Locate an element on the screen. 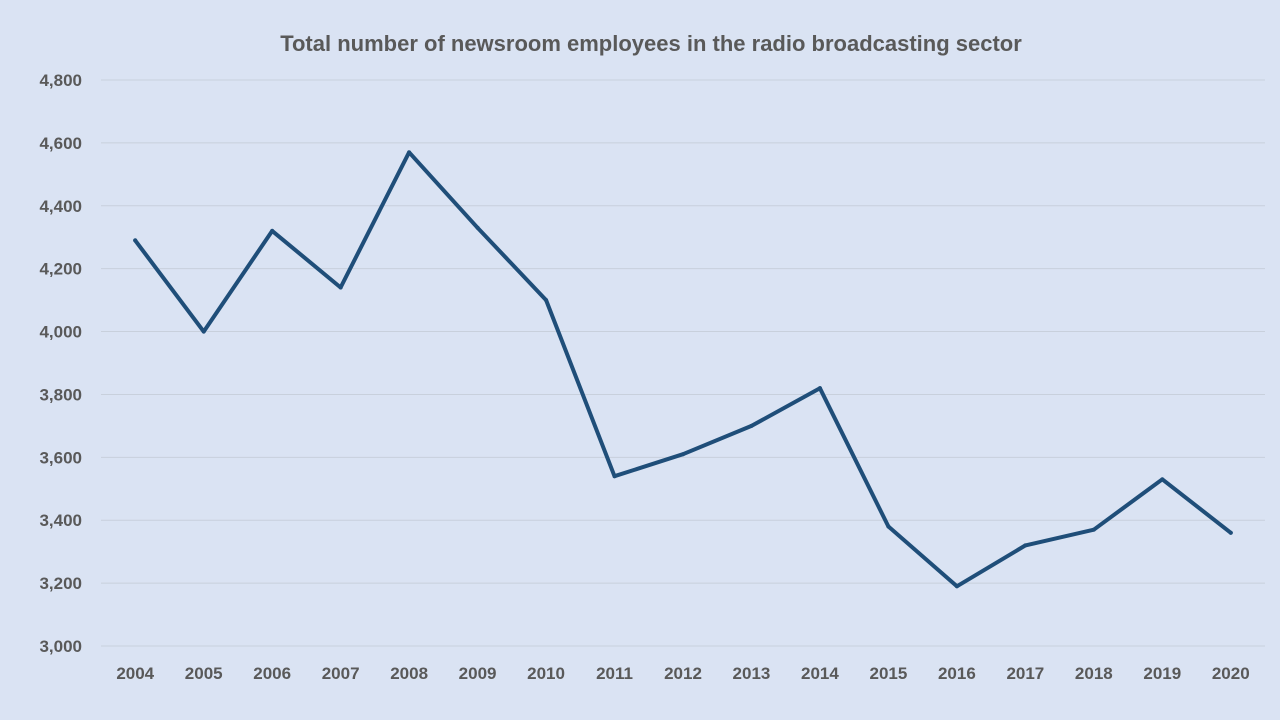 Image resolution: width=1280 pixels, height=720 pixels. data-point-2009 is located at coordinates (477, 227).